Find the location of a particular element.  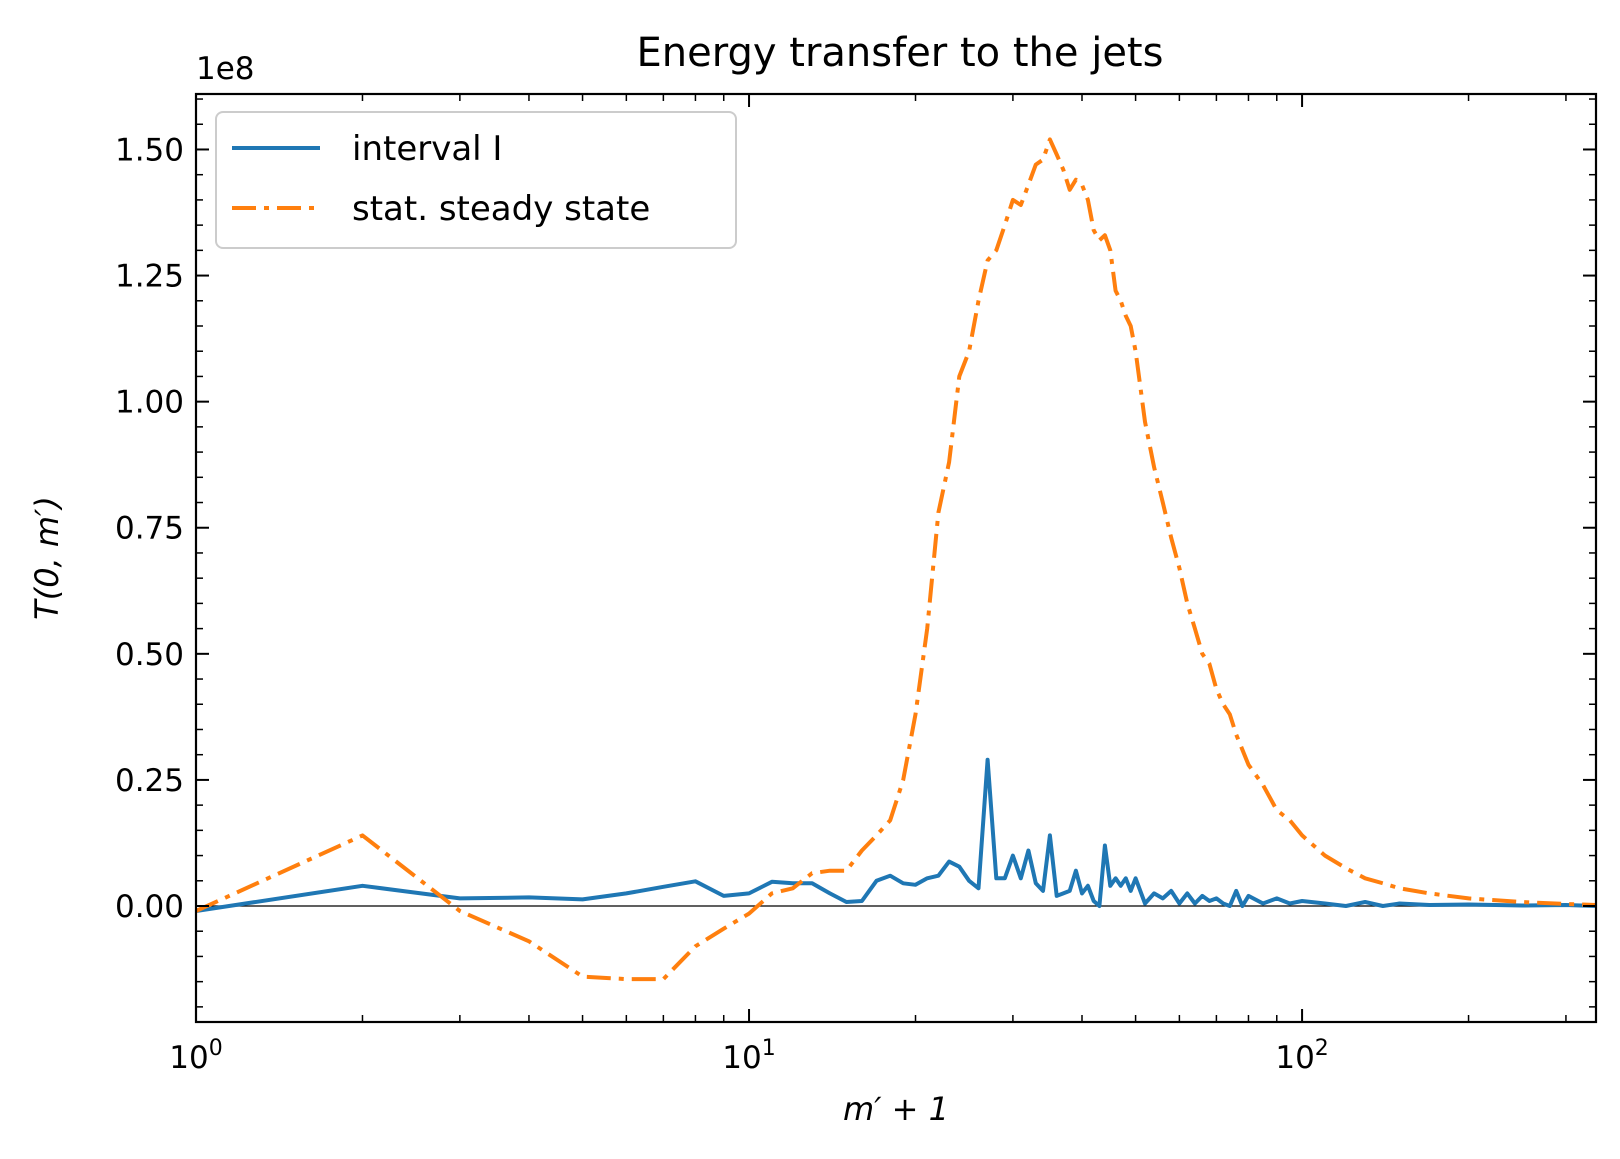

y-tick-label: 1.25 is located at coordinates (149, 277).